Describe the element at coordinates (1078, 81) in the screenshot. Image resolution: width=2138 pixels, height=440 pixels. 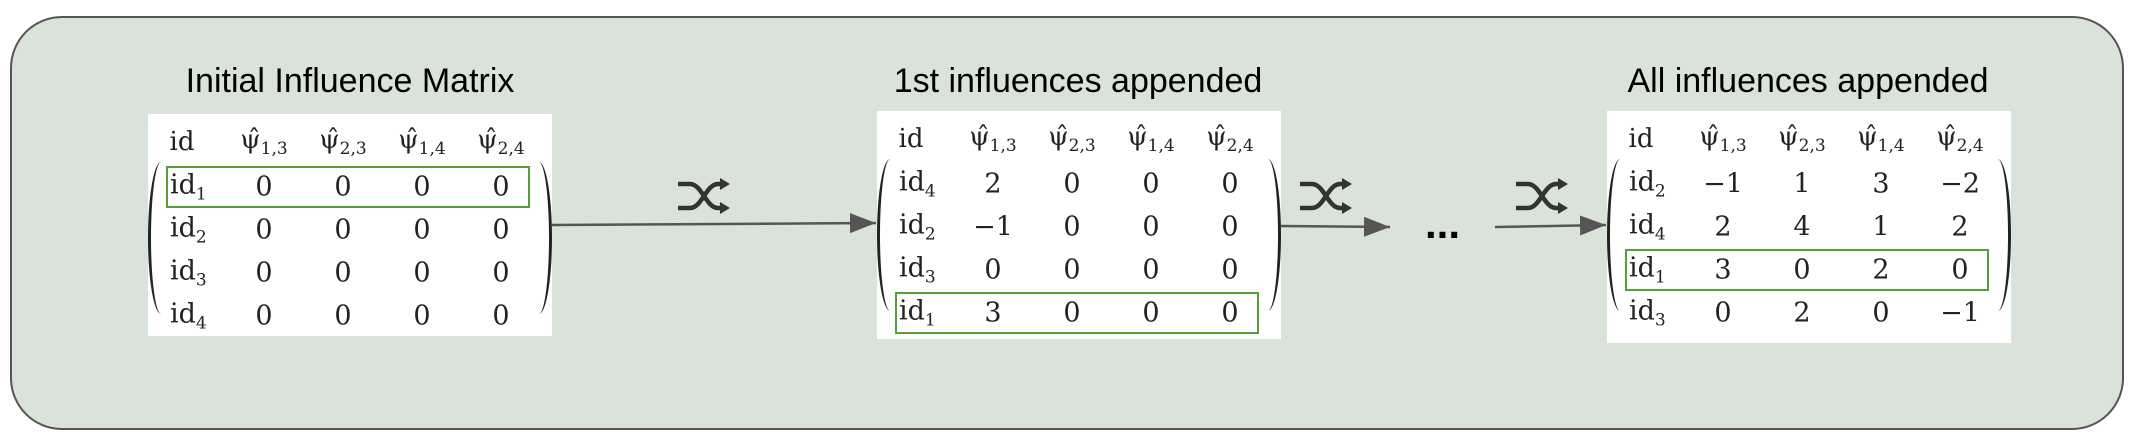
I see `title-first-appended: 1st influences appended` at that location.